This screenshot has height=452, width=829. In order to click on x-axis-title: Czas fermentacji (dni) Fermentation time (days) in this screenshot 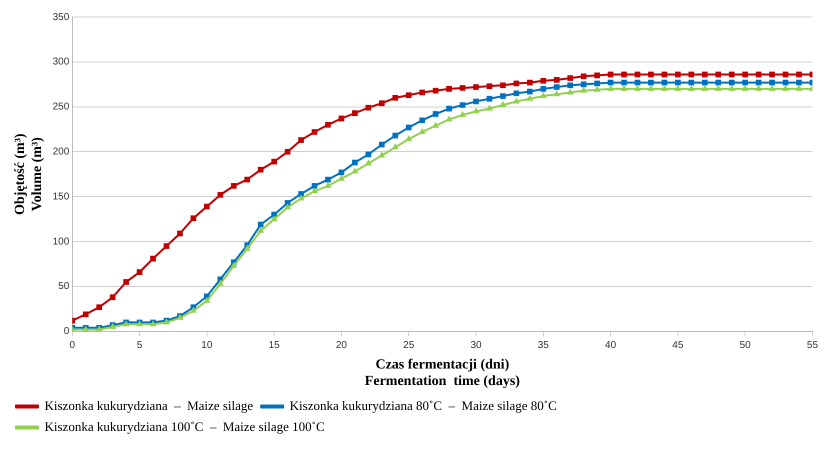, I will do `click(442, 373)`.